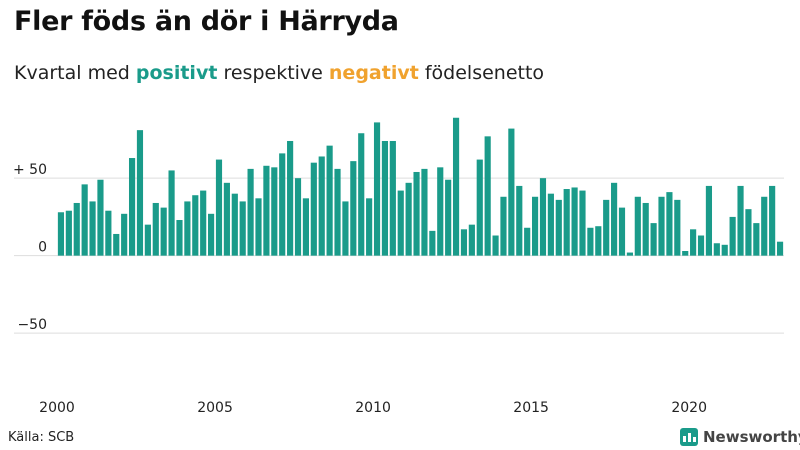  What do you see at coordinates (176, 73) in the screenshot?
I see `subtitle-positive-word: positivt` at bounding box center [176, 73].